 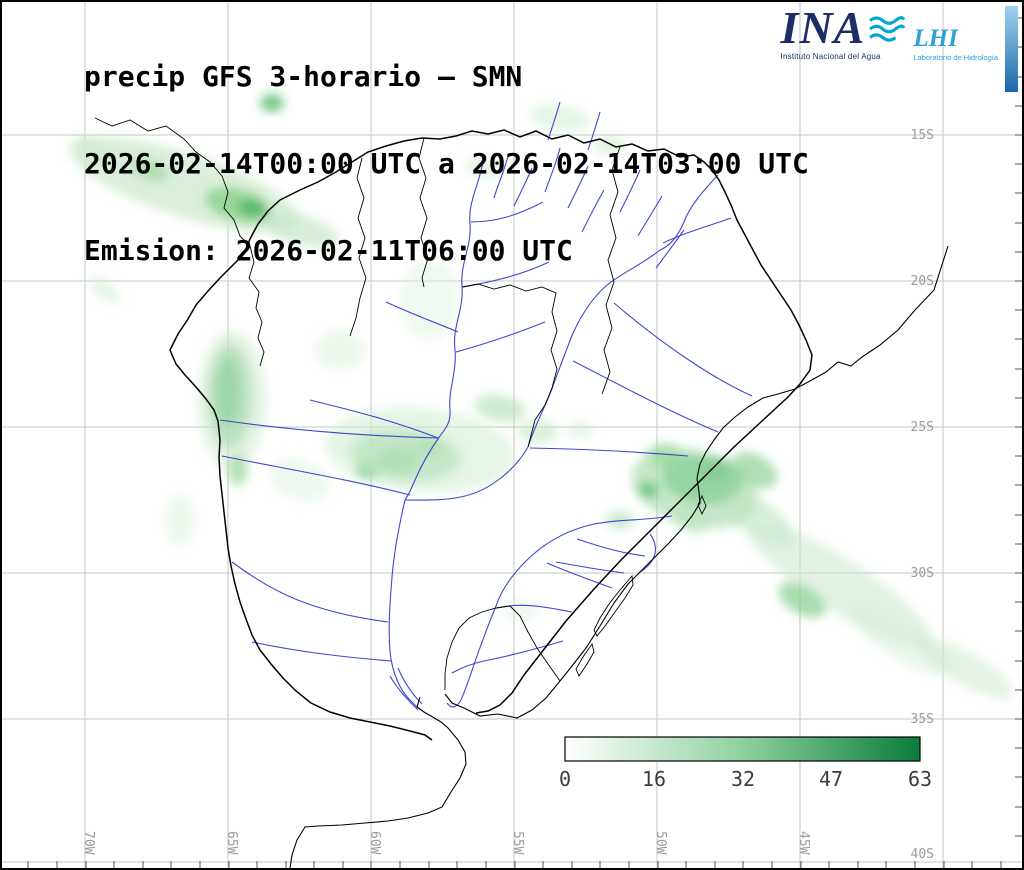 I want to click on lat-label: 30S, so click(x=922, y=573).